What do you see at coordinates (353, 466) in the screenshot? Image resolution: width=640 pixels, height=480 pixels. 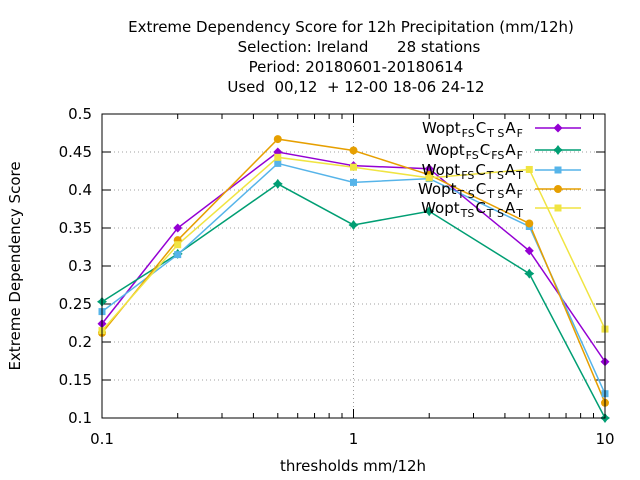 I see `x-axis-label: thresholds mm/12h` at bounding box center [353, 466].